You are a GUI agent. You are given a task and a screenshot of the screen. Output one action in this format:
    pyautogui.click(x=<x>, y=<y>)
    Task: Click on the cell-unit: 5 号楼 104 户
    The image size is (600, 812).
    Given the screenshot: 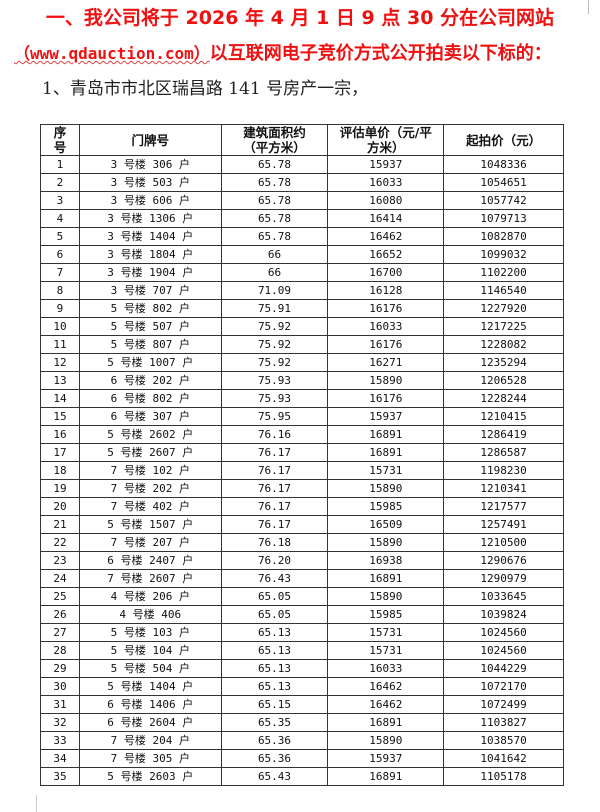 What is the action you would take?
    pyautogui.click(x=150, y=650)
    